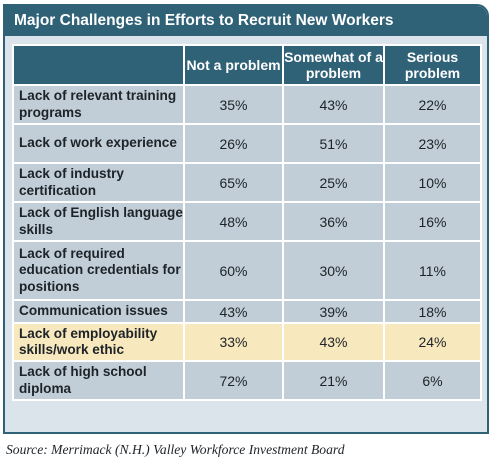  Describe the element at coordinates (333, 182) in the screenshot. I see `cell-value: 25%` at that location.